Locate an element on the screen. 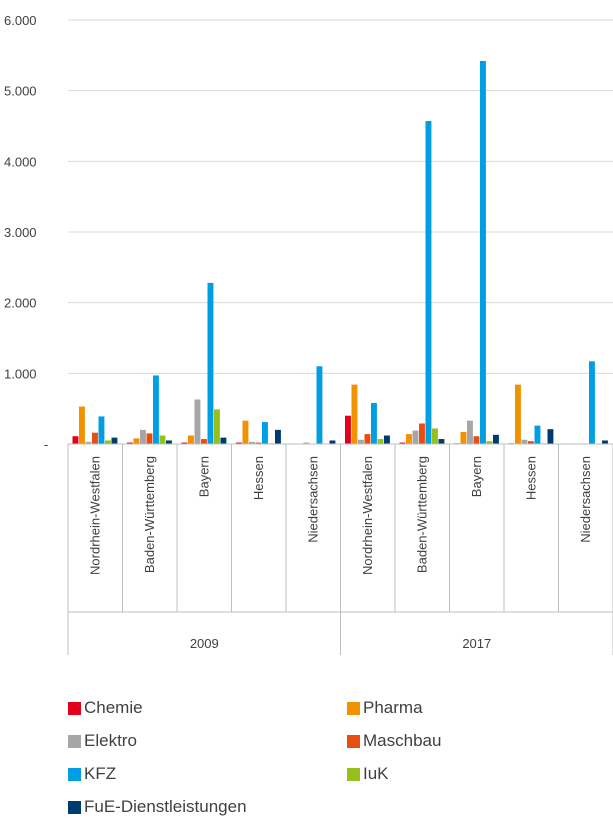  legend-item: FuE-Dienstleistungen is located at coordinates (157, 807).